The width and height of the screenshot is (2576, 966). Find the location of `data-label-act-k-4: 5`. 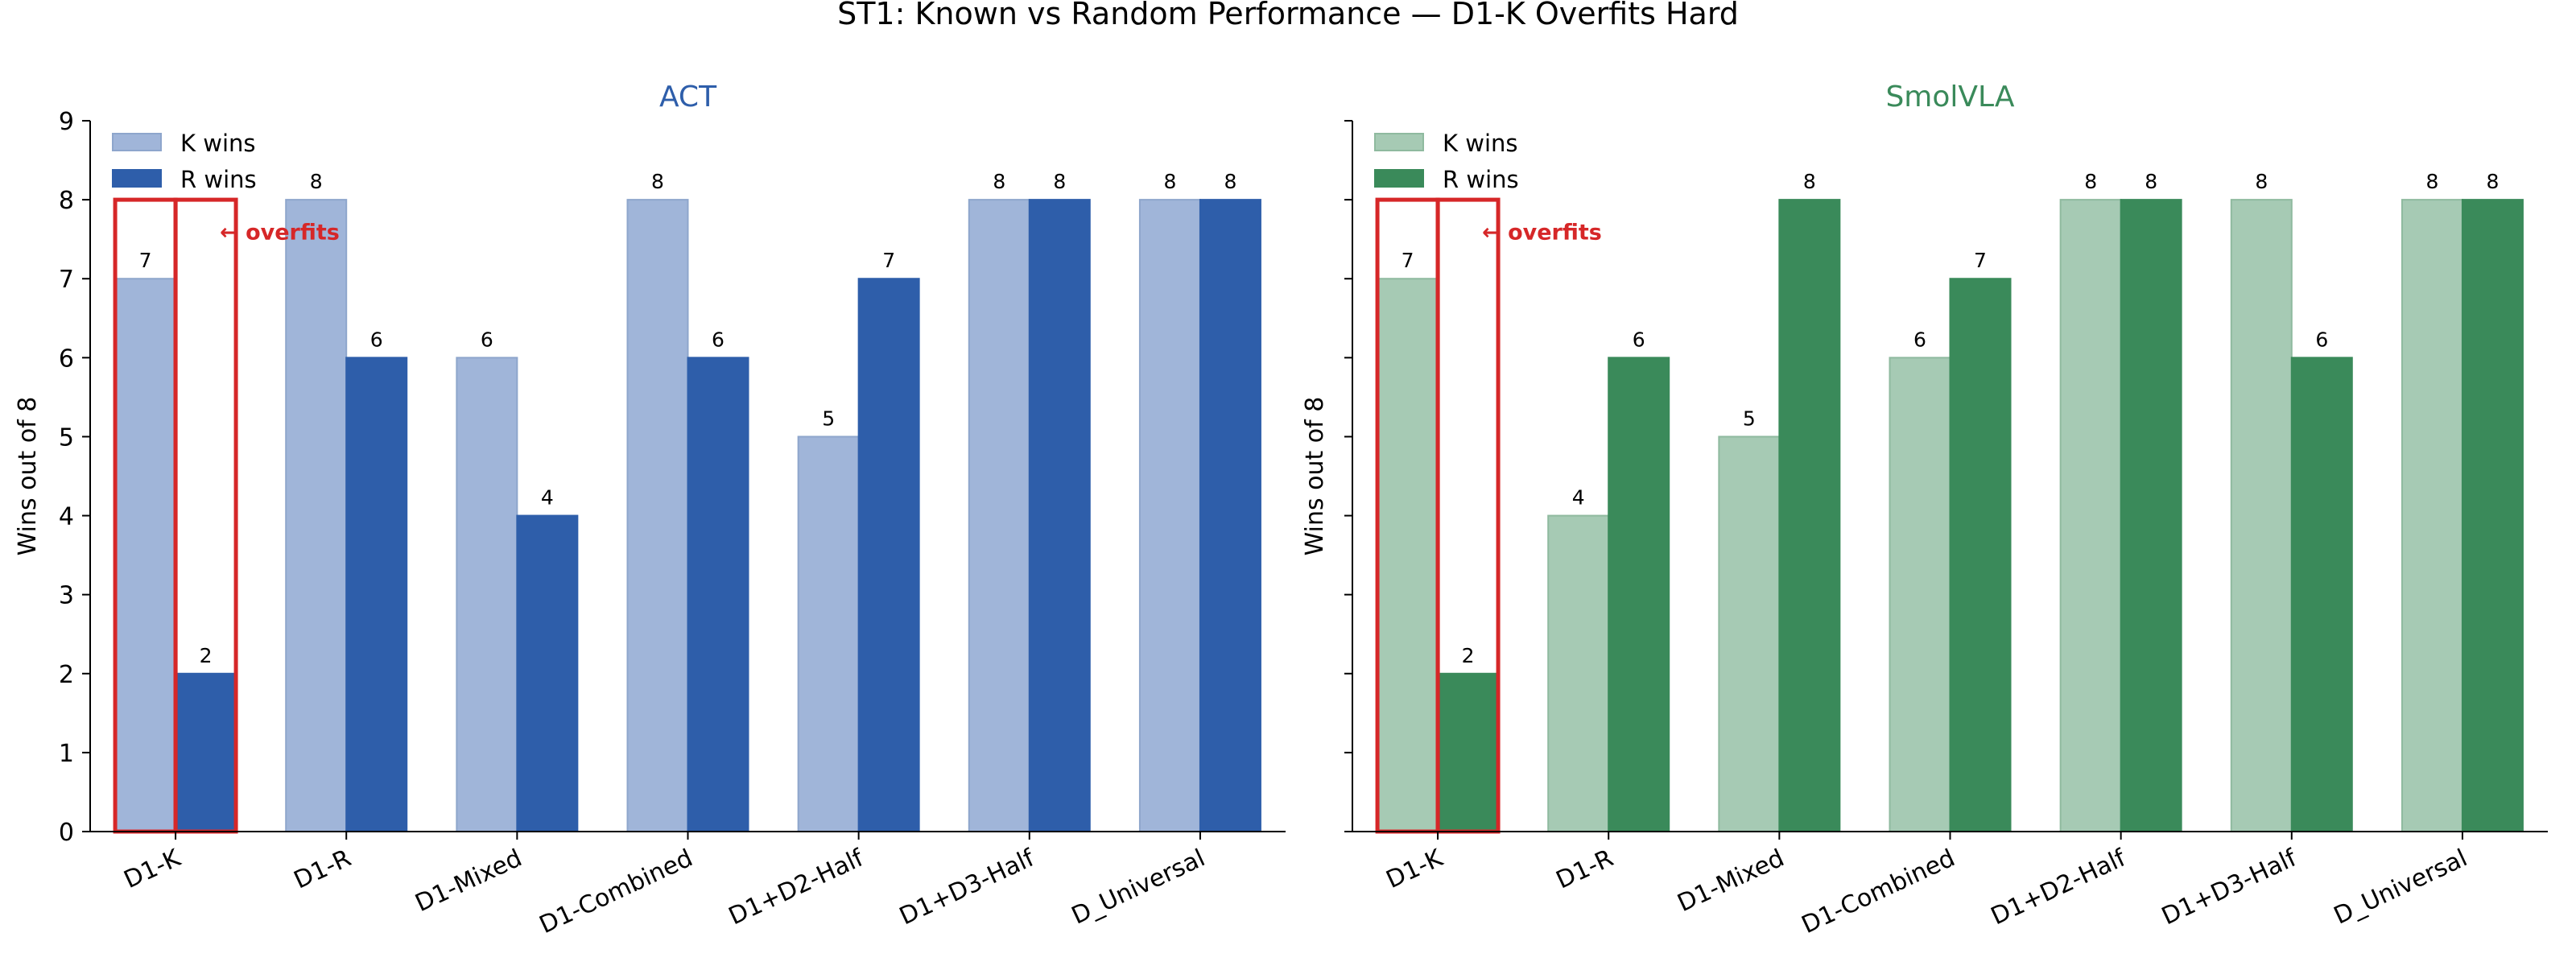

data-label-act-k-4: 5 is located at coordinates (828, 418).